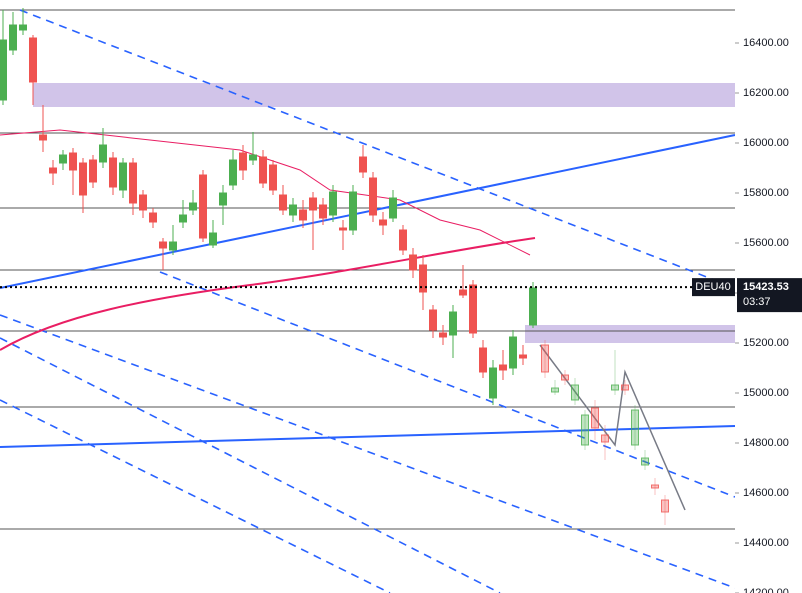 The image size is (802, 593). I want to click on symbol-tag, so click(713, 287).